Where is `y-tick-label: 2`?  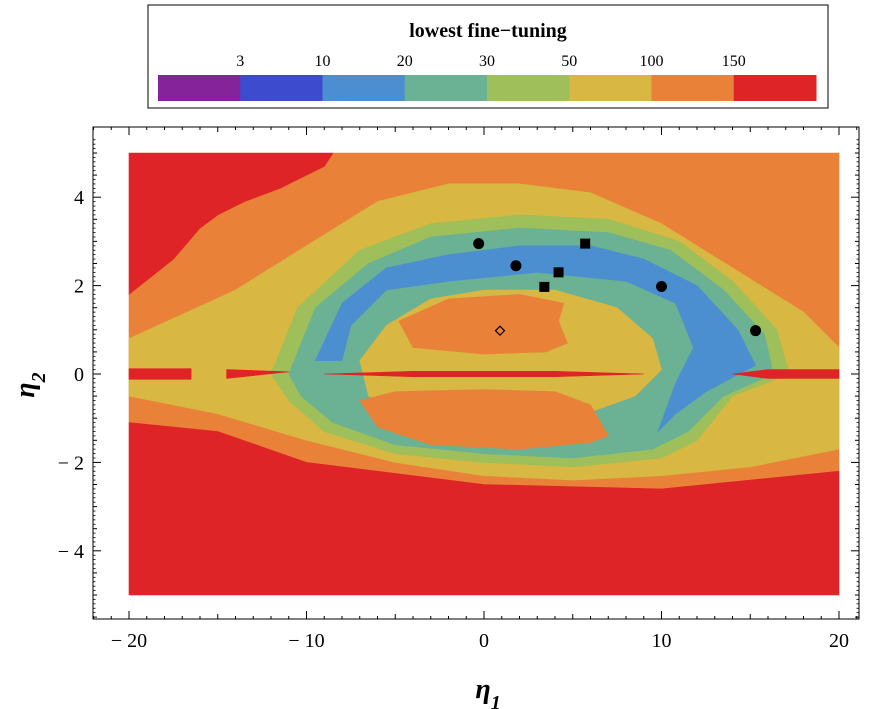
y-tick-label: 2 is located at coordinates (79, 287).